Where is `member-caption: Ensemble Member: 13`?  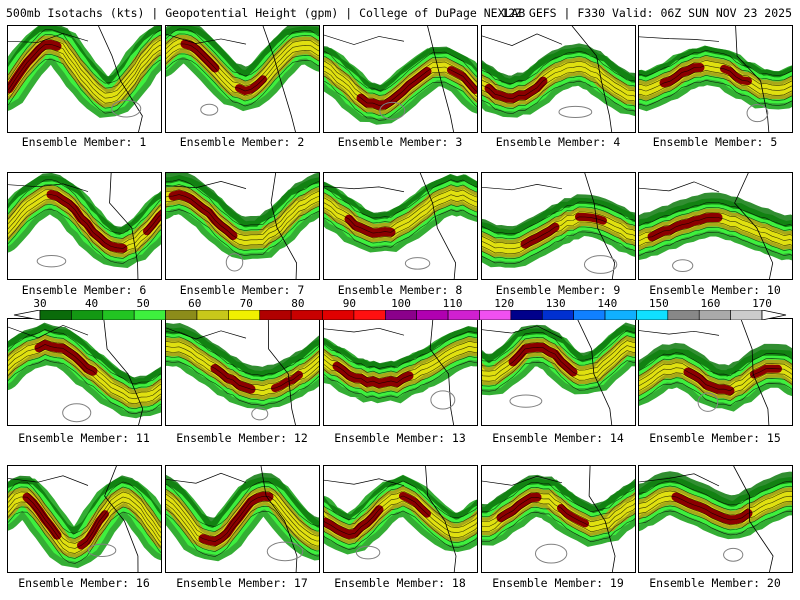
member-caption: Ensemble Member: 13 is located at coordinates (400, 438).